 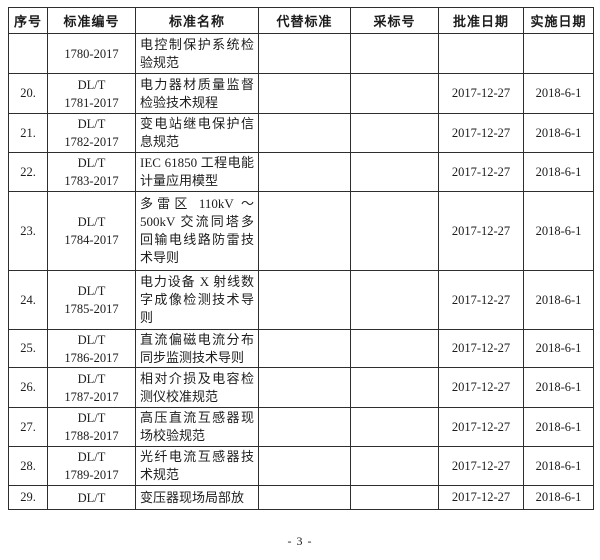 I want to click on standard-name: 电力设备 X 射线数字成像检测技术导则, so click(x=197, y=299).